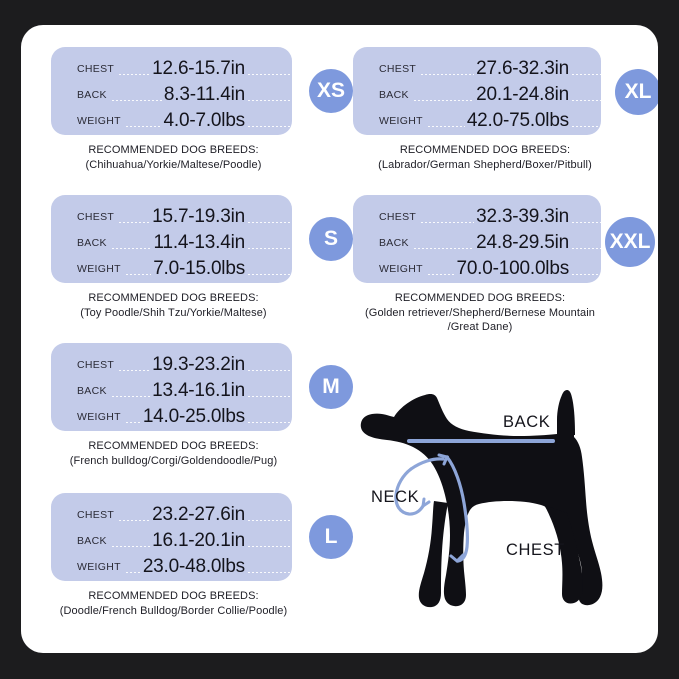  Describe the element at coordinates (198, 364) in the screenshot. I see `value-chest: 19.3-23.2in` at that location.